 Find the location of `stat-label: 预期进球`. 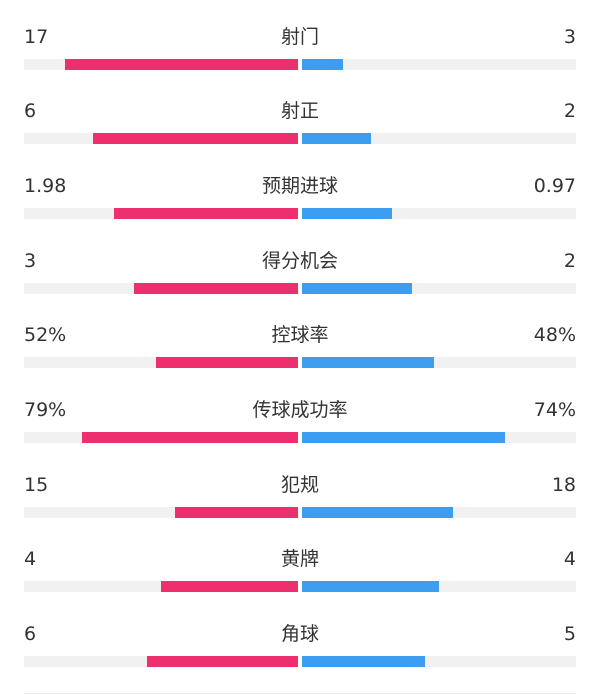

stat-label: 预期进球 is located at coordinates (299, 186).